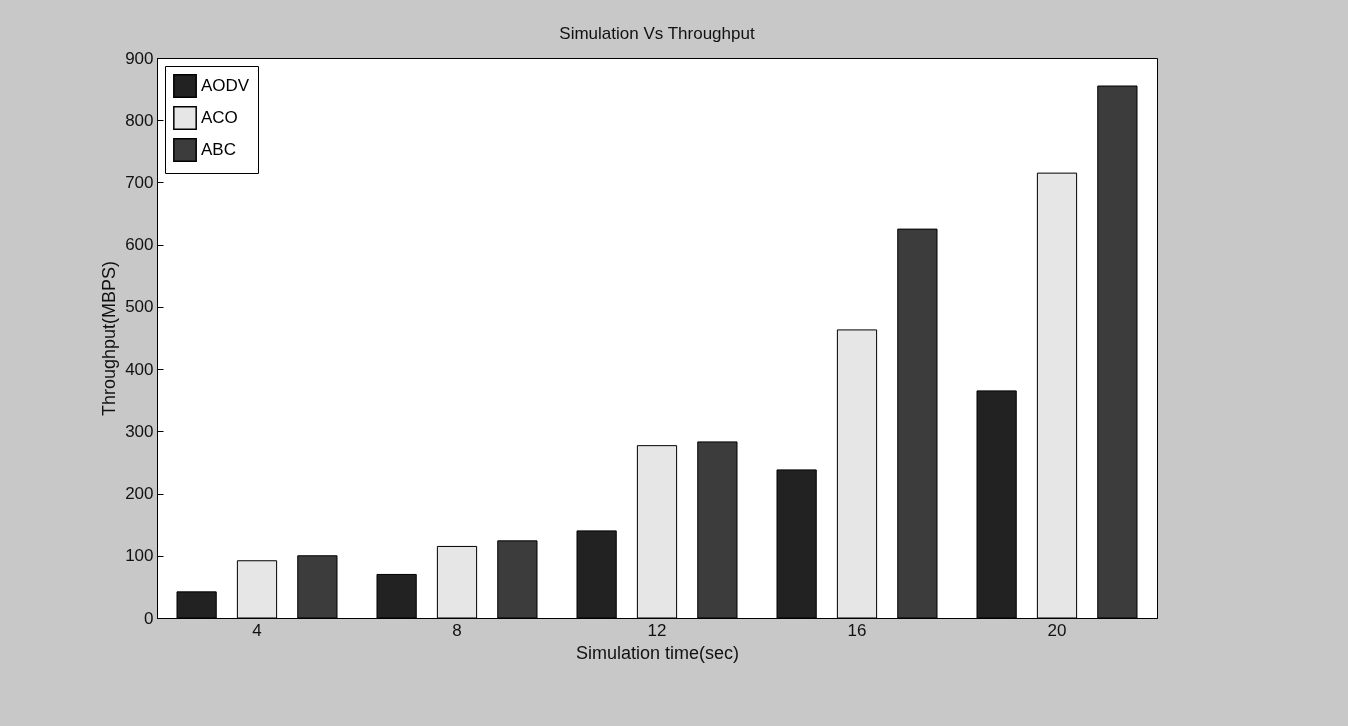  I want to click on y-tick-label: 600, so click(139, 245).